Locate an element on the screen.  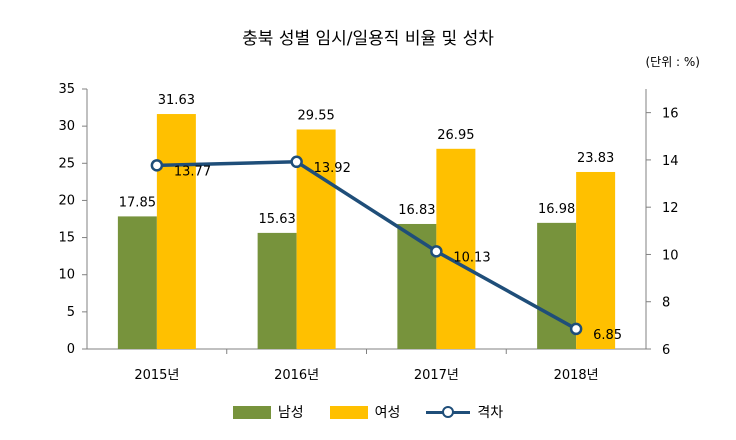
y-right-tick-label: 16 is located at coordinates (670, 114).